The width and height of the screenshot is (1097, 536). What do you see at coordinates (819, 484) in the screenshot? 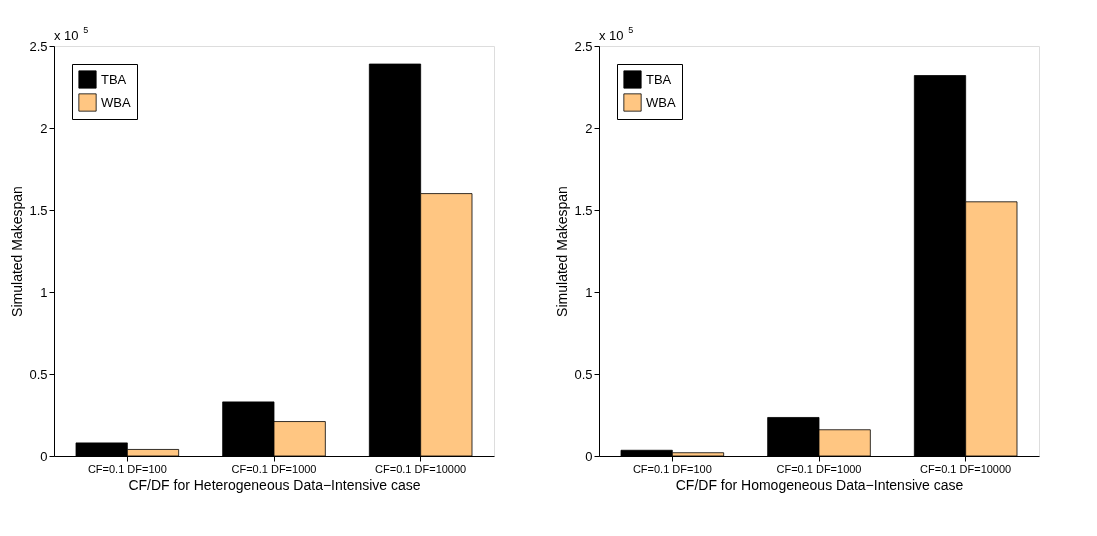
I see `x-axis-title: CF/DF for Homogeneous Data−Intensive case` at bounding box center [819, 484].